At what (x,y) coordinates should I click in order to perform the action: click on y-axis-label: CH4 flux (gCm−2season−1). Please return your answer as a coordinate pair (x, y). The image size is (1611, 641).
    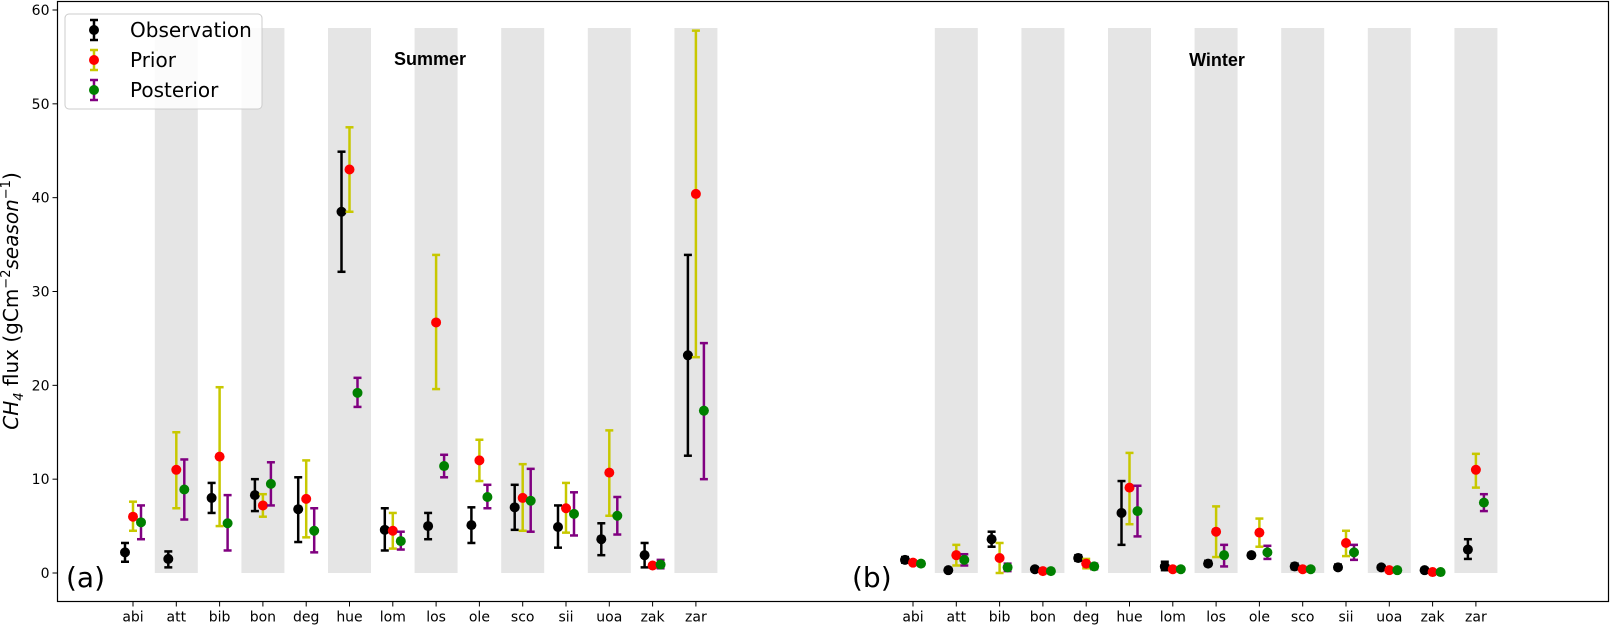
    Looking at the image, I should click on (13, 301).